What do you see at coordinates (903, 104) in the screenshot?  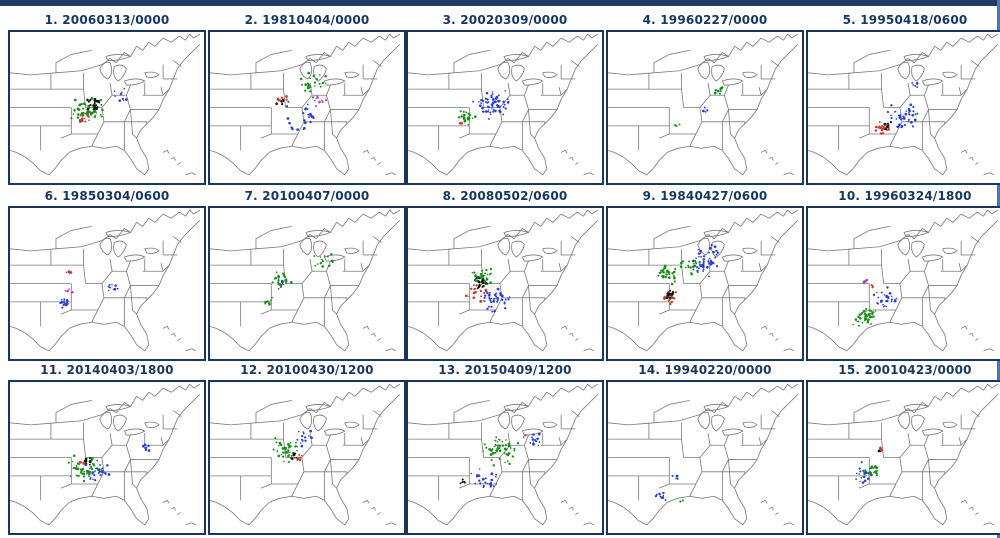 I see `state-outlines` at bounding box center [903, 104].